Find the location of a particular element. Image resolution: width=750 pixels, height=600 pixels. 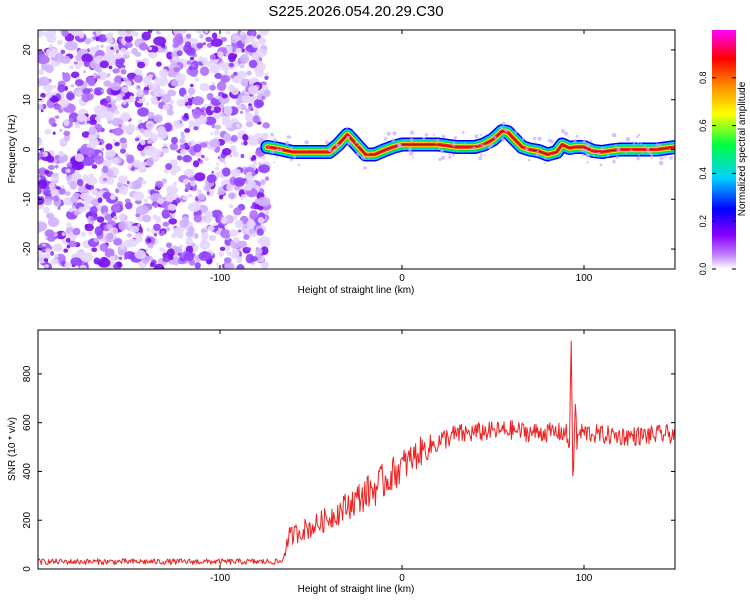

colorbar-tick-label: 0.8 is located at coordinates (703, 78).